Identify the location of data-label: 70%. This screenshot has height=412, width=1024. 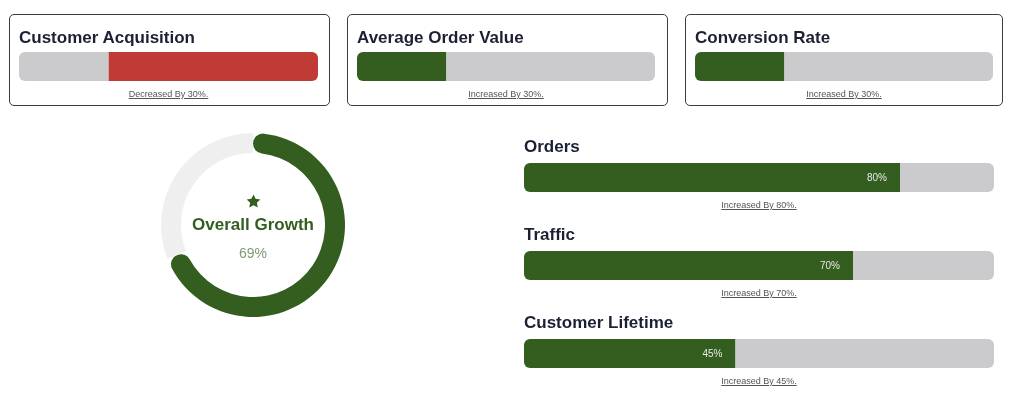
(830, 265).